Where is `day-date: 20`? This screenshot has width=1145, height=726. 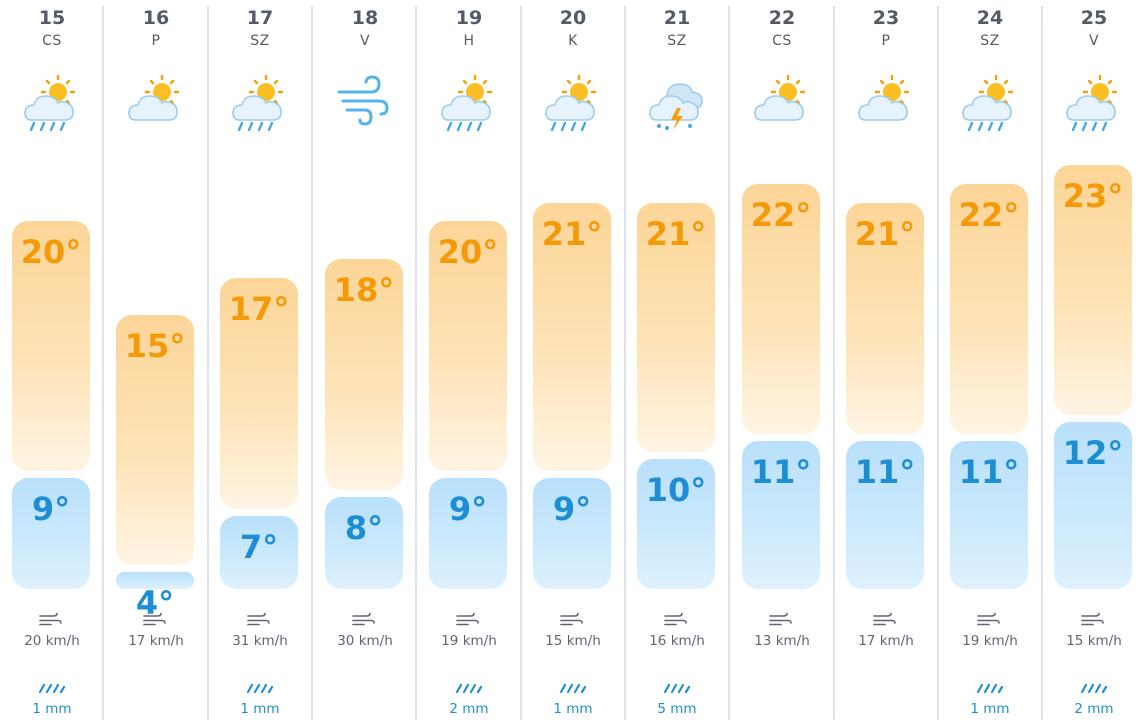
day-date: 20 is located at coordinates (573, 18).